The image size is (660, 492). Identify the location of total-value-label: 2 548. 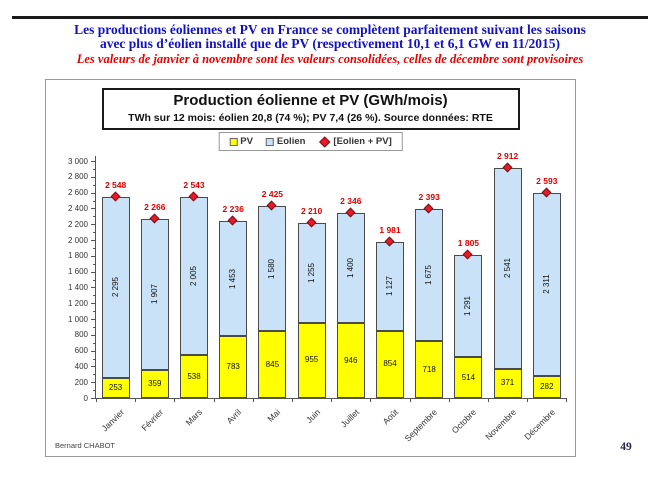
(115, 184).